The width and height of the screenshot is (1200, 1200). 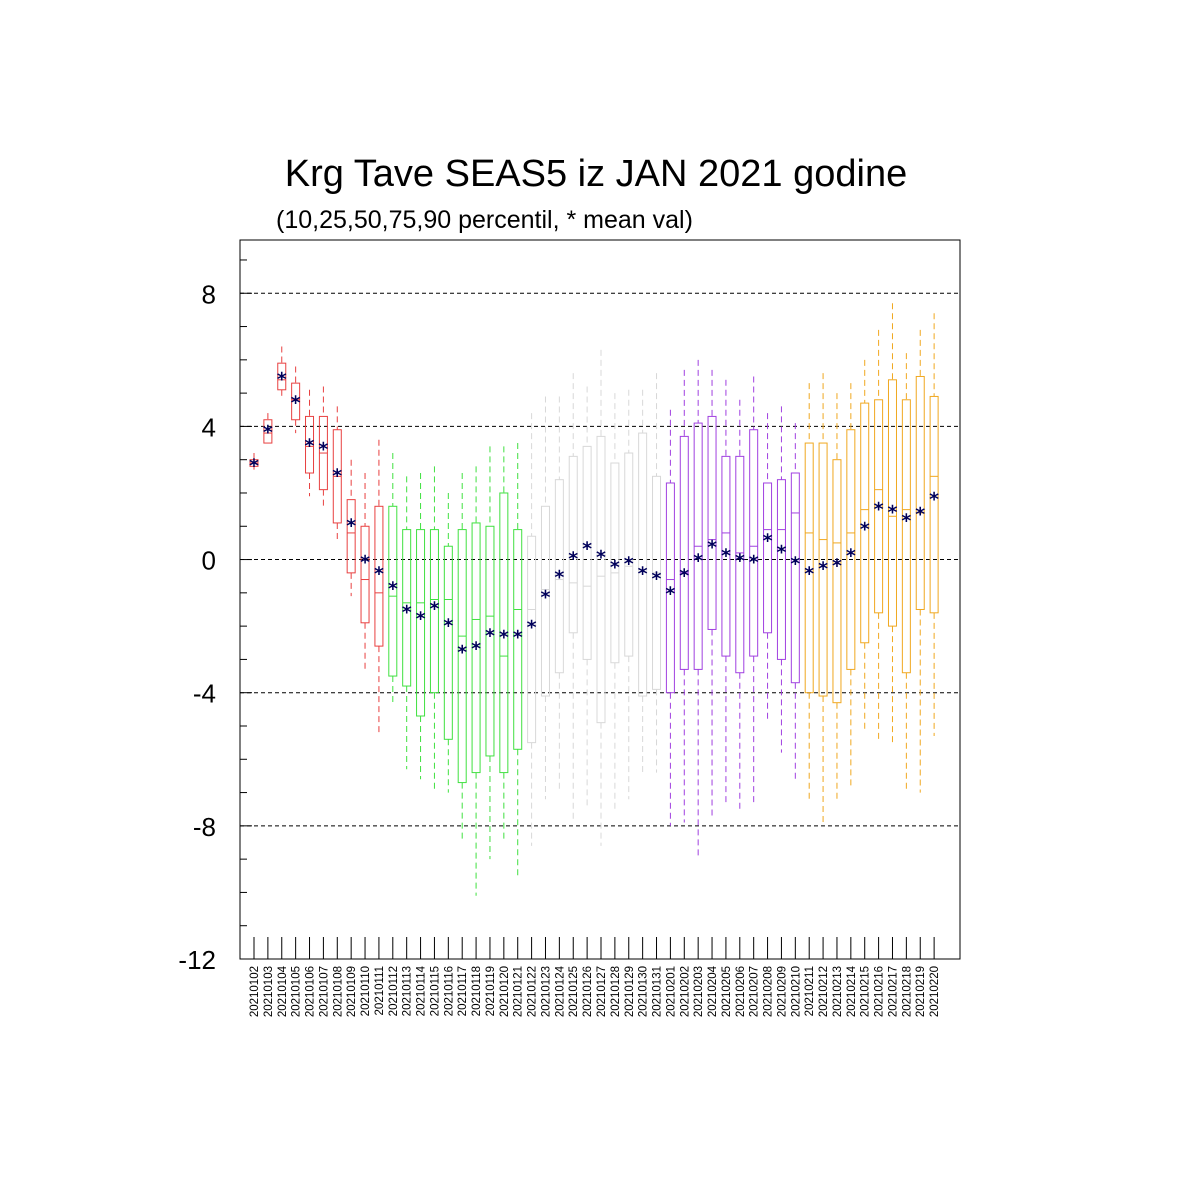 What do you see at coordinates (477, 991) in the screenshot?
I see `x-tick-label: 20210118` at bounding box center [477, 991].